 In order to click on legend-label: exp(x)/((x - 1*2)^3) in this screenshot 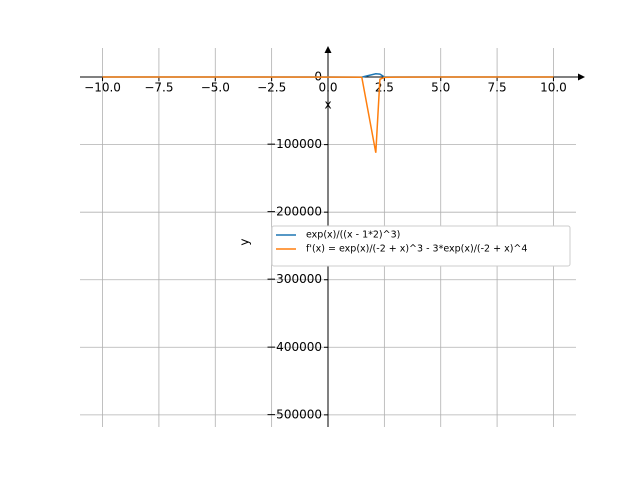, I will do `click(353, 235)`.